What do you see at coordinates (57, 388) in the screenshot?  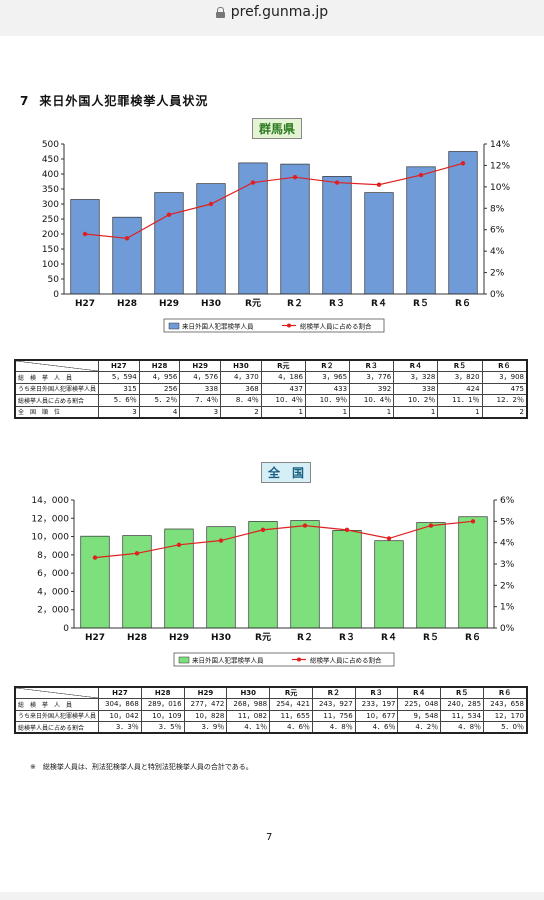 I see `table-row-label: うち来日外国人犯罪検挙人員` at bounding box center [57, 388].